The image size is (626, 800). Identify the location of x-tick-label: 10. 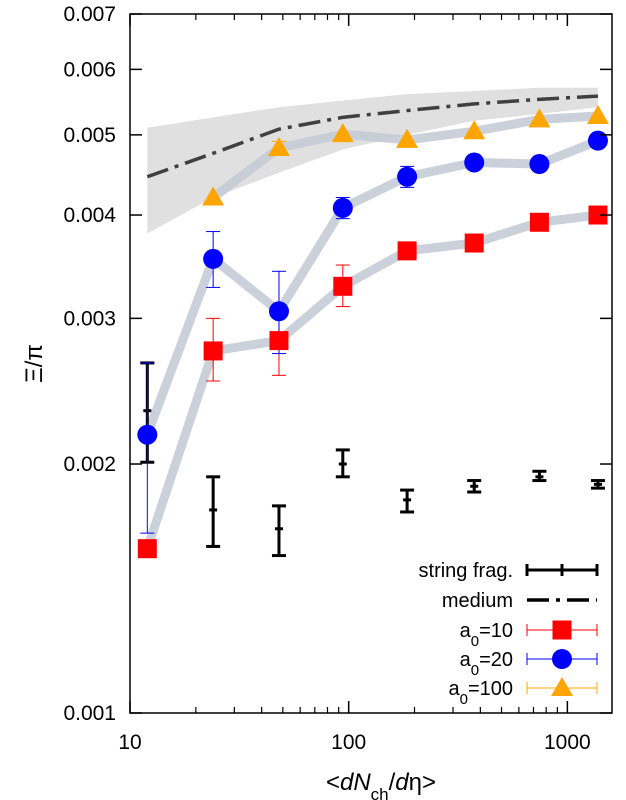
(129, 742).